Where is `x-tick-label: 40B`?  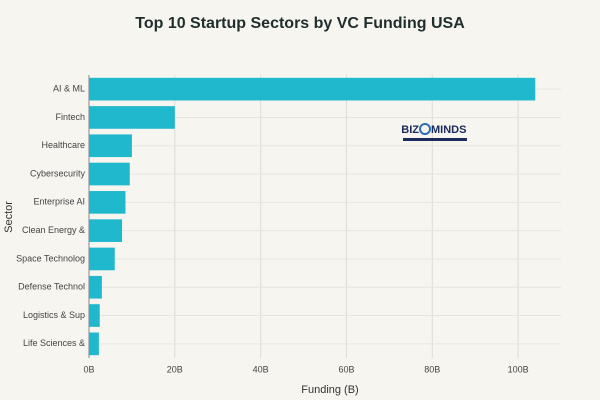
x-tick-label: 40B is located at coordinates (261, 369).